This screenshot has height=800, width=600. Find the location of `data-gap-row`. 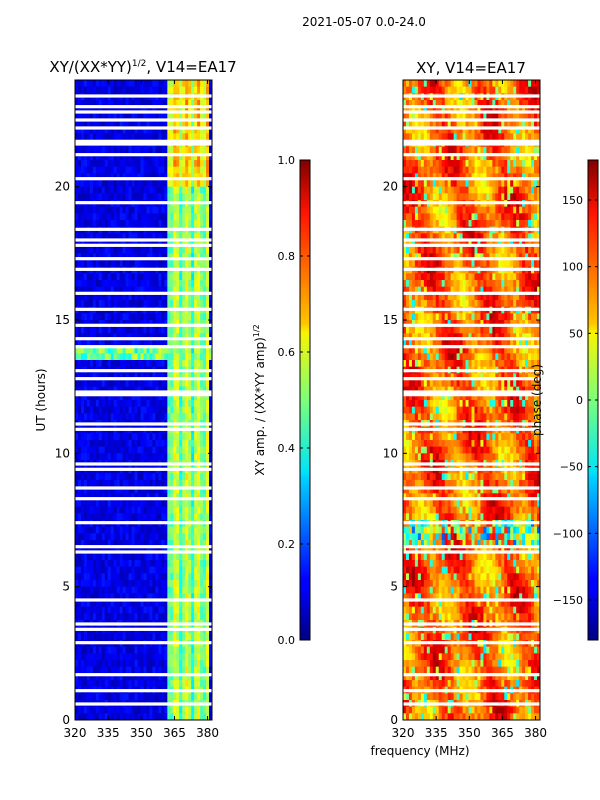

data-gap-row is located at coordinates (143, 392).